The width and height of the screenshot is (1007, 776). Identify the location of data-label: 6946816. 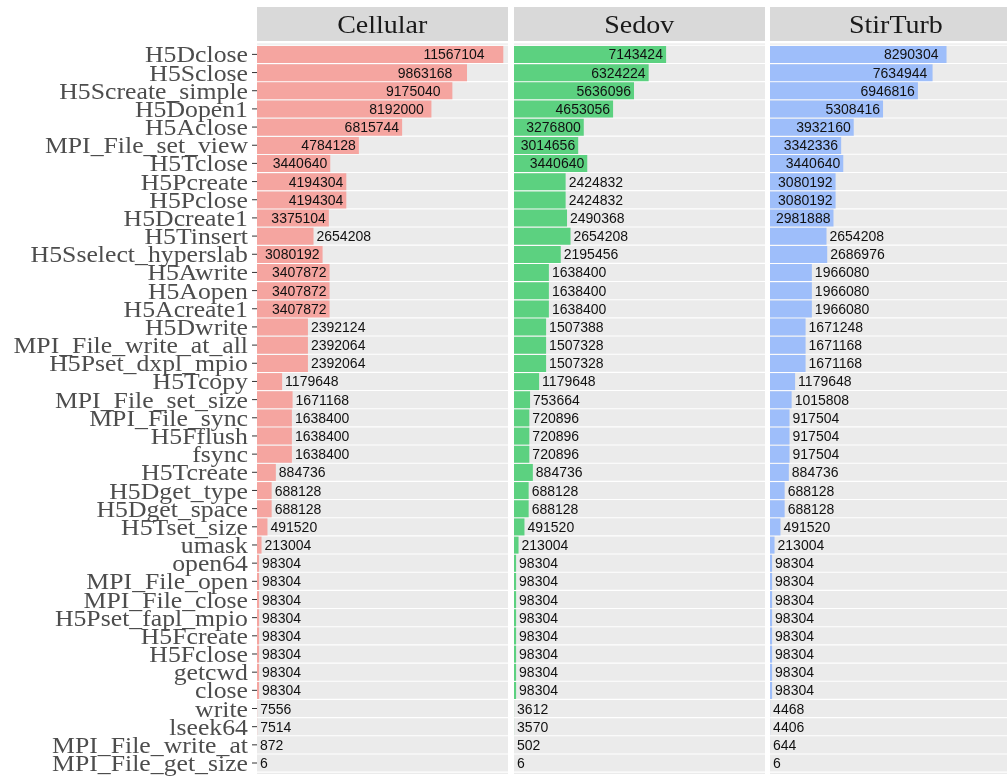
(888, 90).